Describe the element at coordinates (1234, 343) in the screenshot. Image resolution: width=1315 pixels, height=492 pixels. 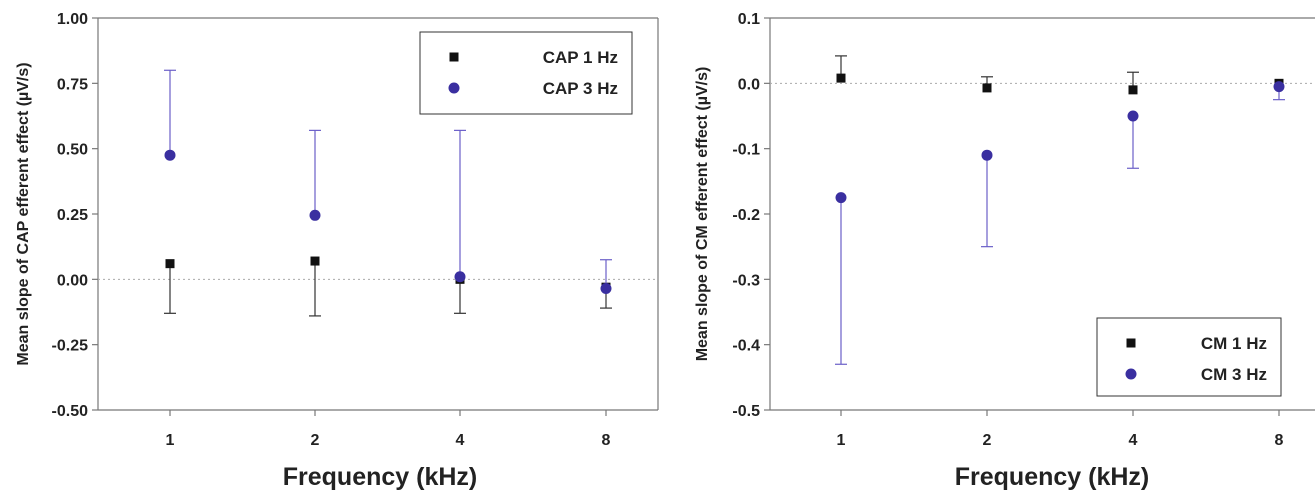
I see `legend-label: CM 1 Hz` at that location.